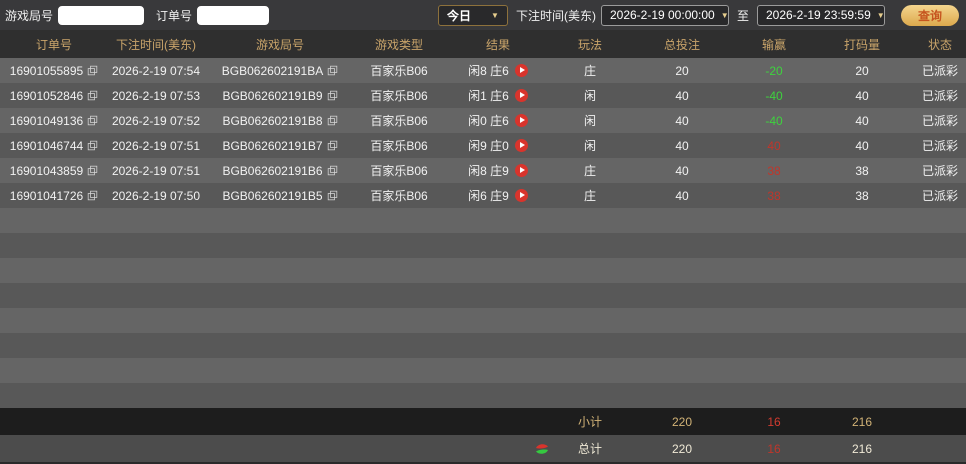 The width and height of the screenshot is (966, 464). I want to click on result-cell: 闲1 庄6, so click(498, 95).